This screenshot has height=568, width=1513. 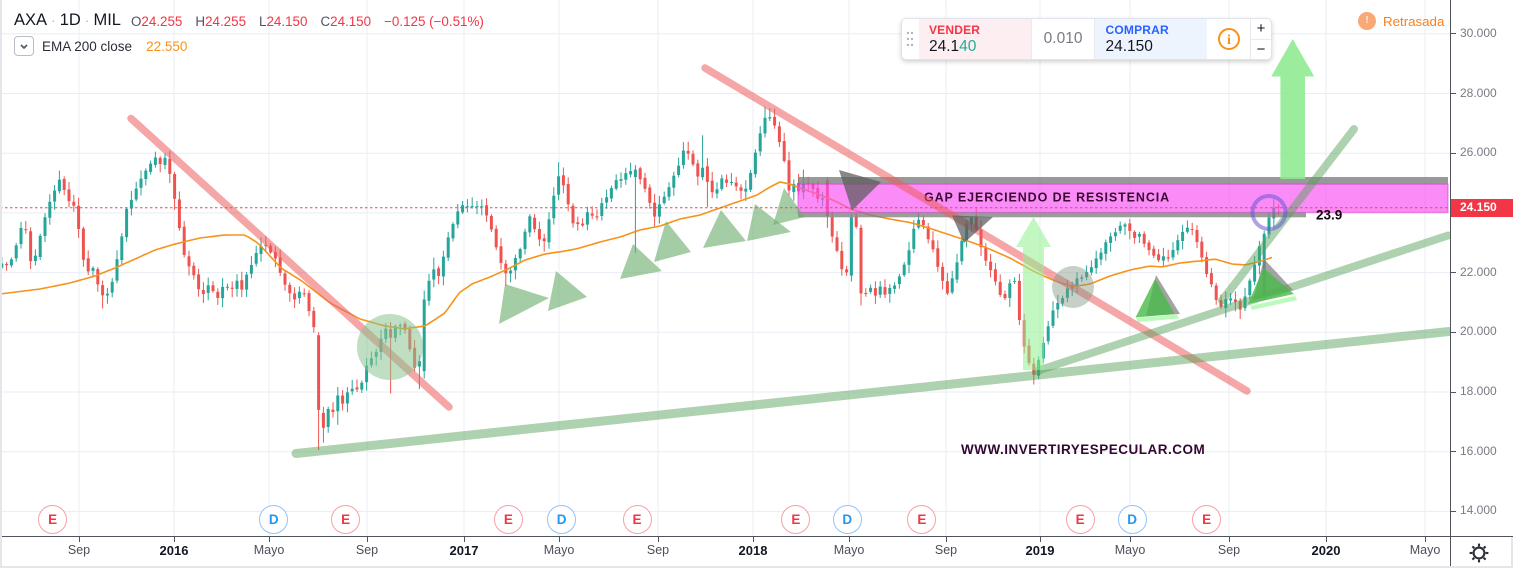 What do you see at coordinates (1329, 215) in the screenshot?
I see `svg-text: 23.9` at bounding box center [1329, 215].